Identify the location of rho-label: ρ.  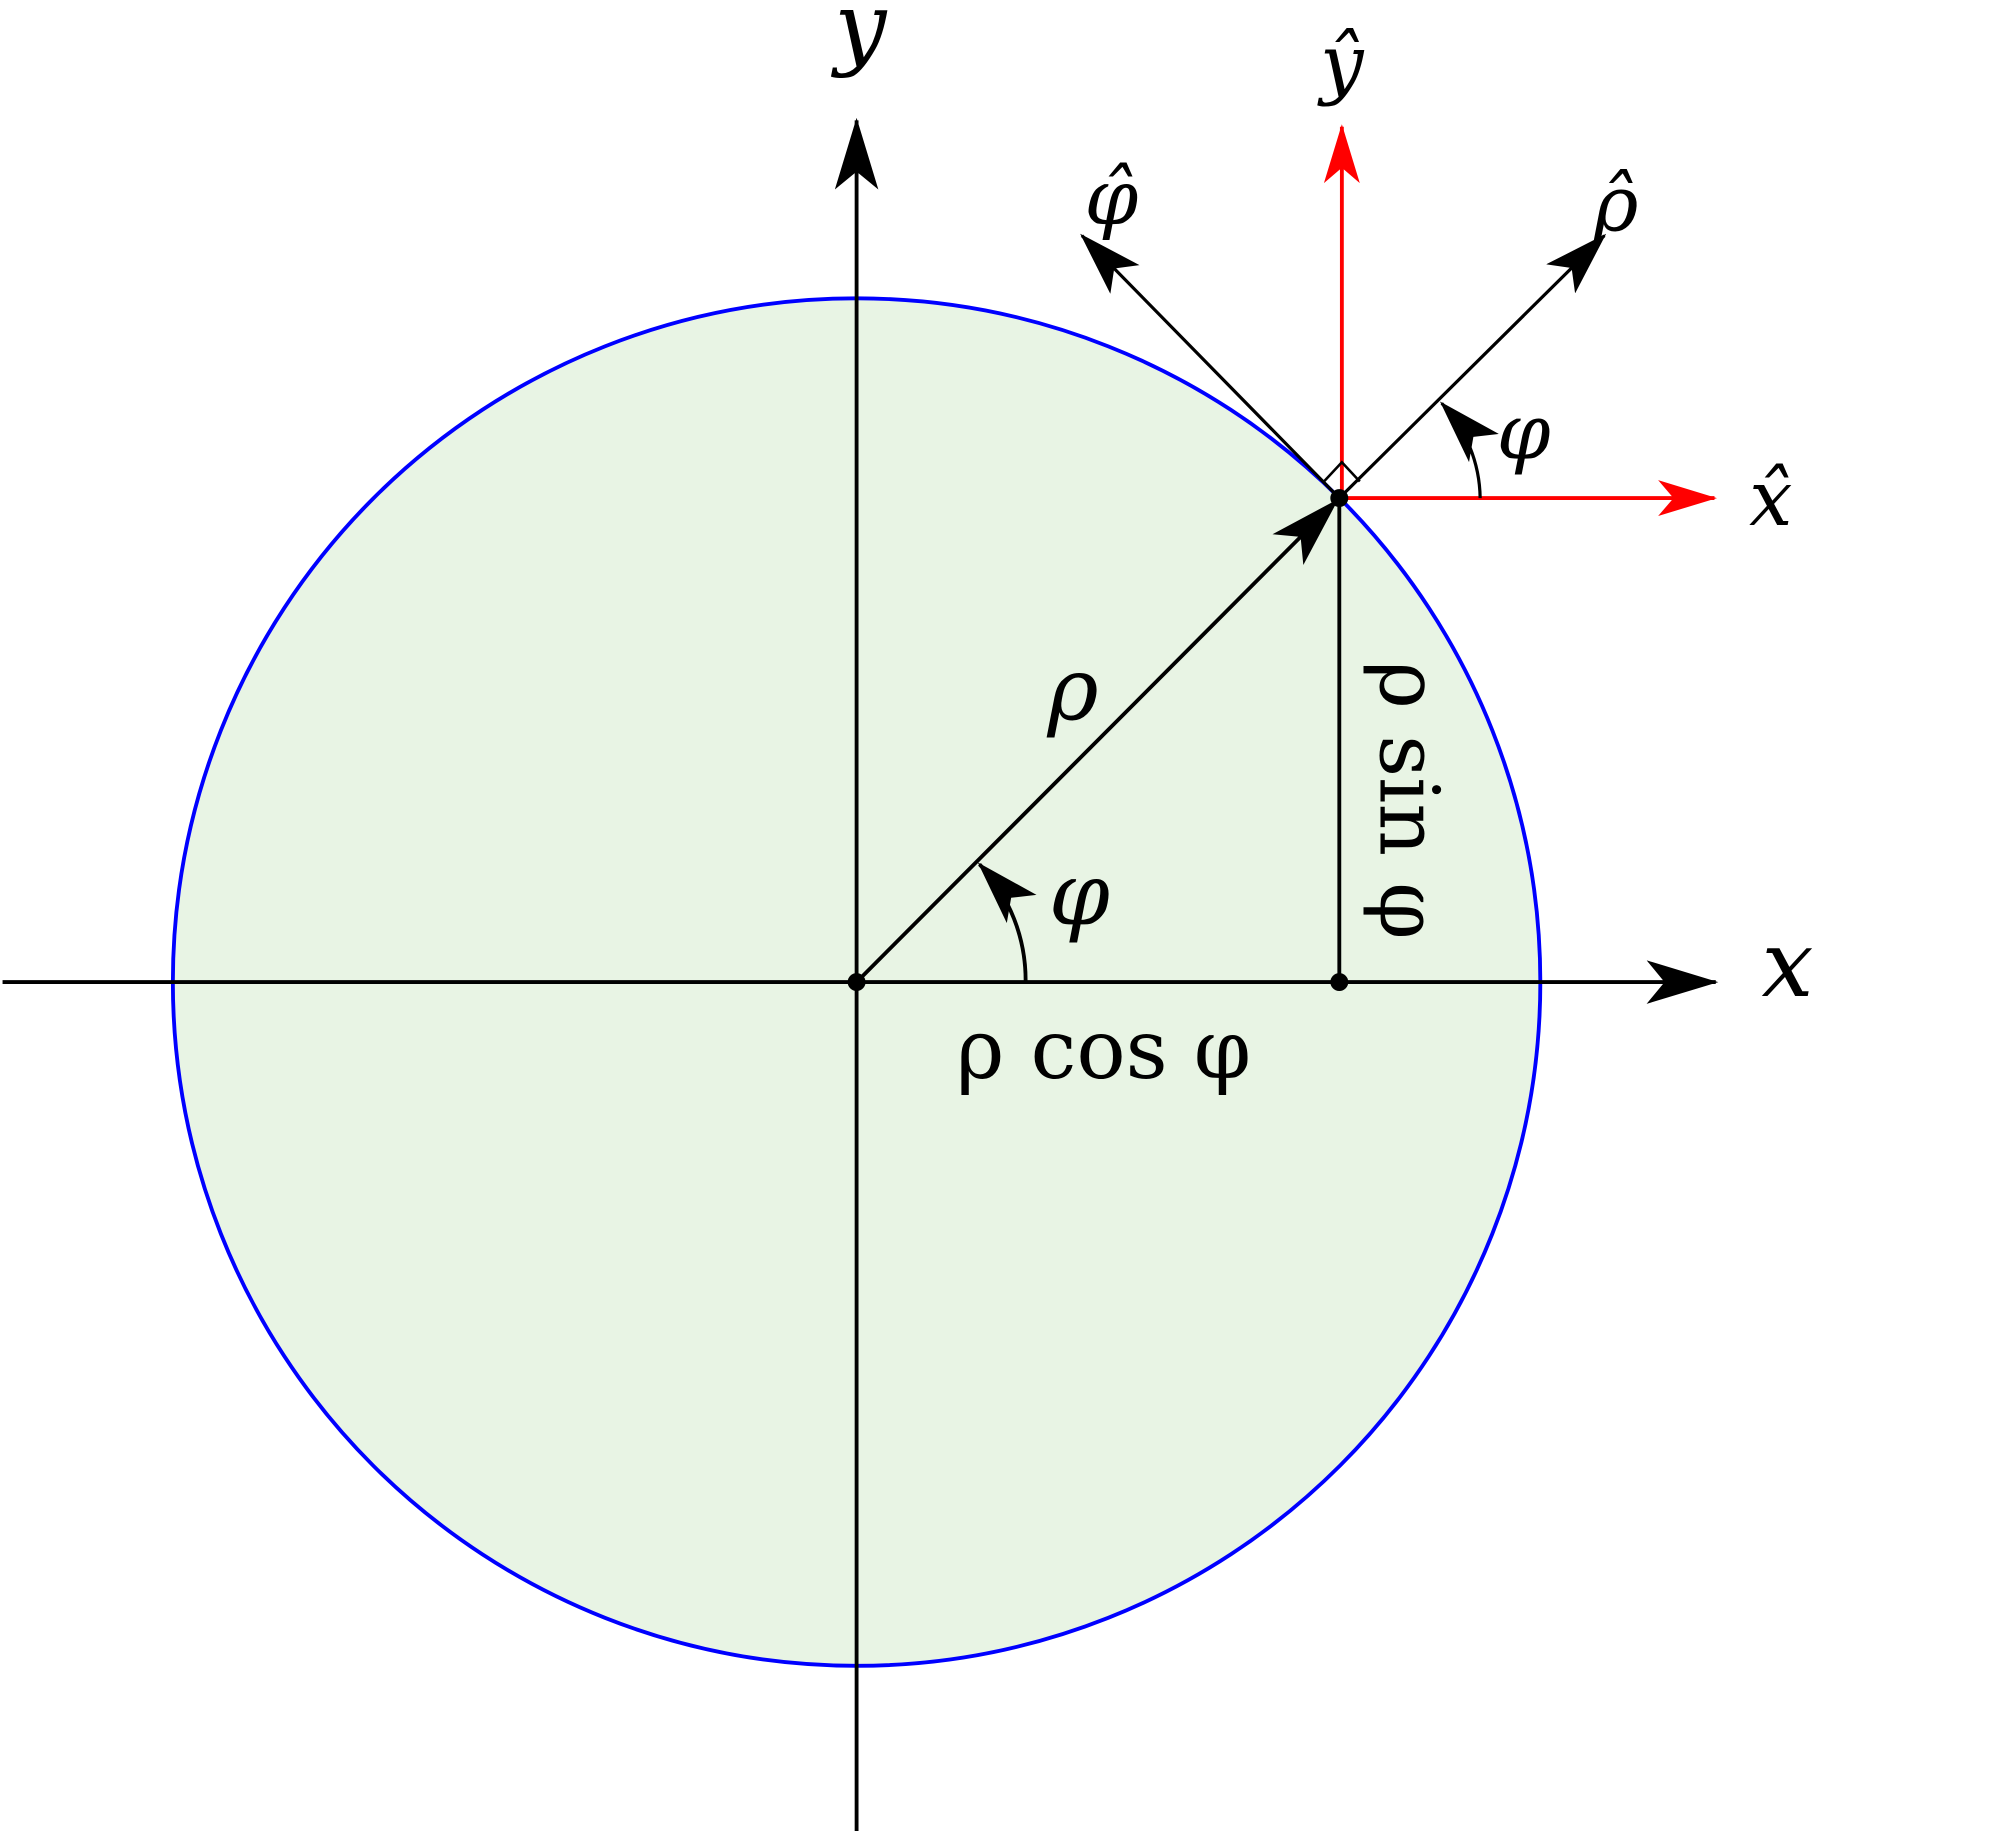
(1072, 690).